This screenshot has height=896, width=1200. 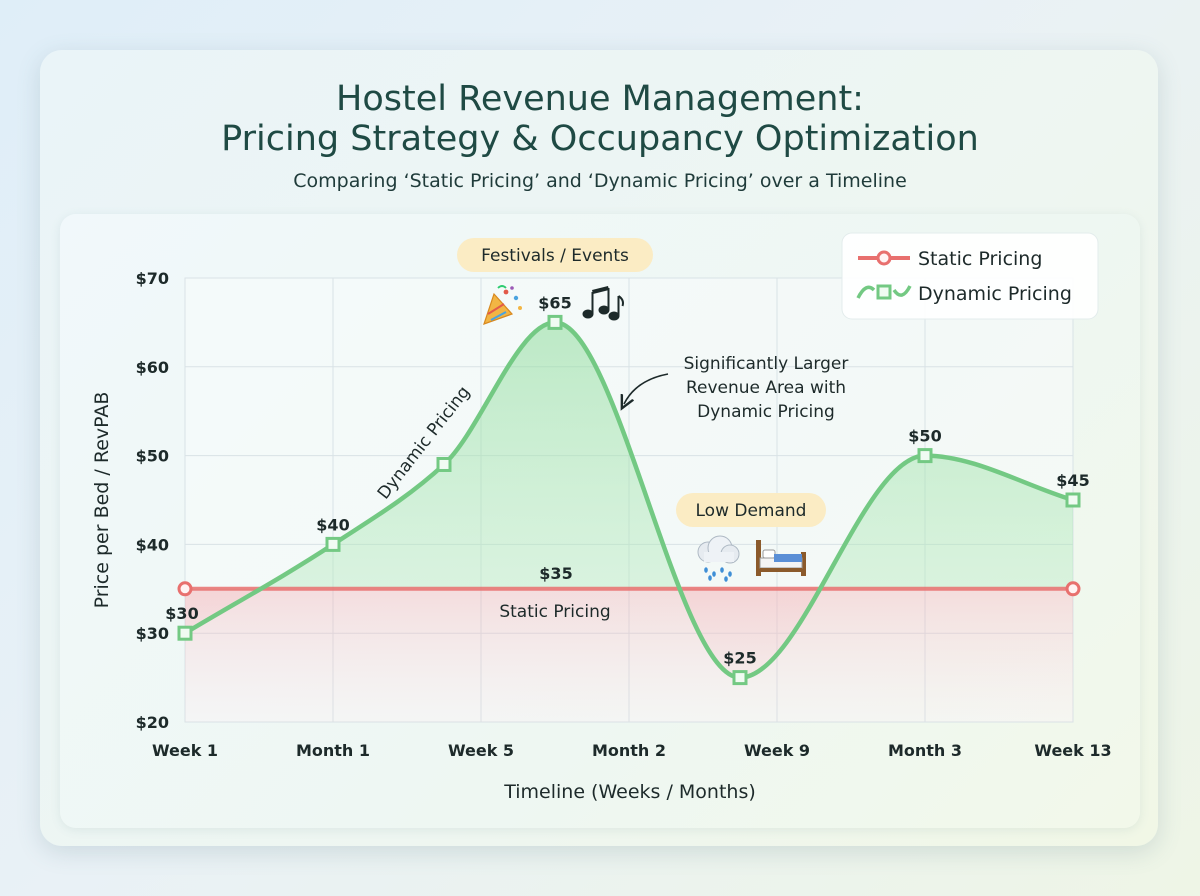 I want to click on legend-dynamic-label: Dynamic Pricing, so click(x=995, y=294).